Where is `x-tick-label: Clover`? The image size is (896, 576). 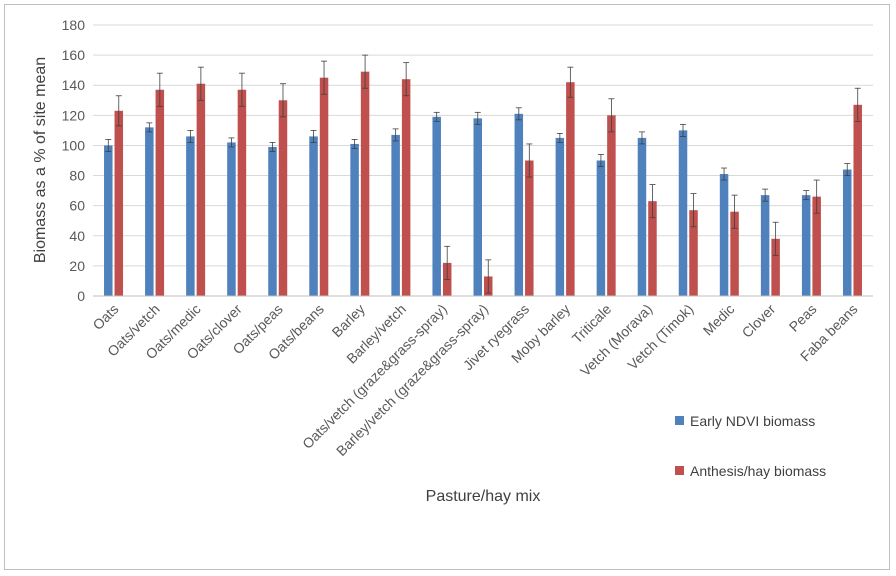 x-tick-label: Clover is located at coordinates (759, 321).